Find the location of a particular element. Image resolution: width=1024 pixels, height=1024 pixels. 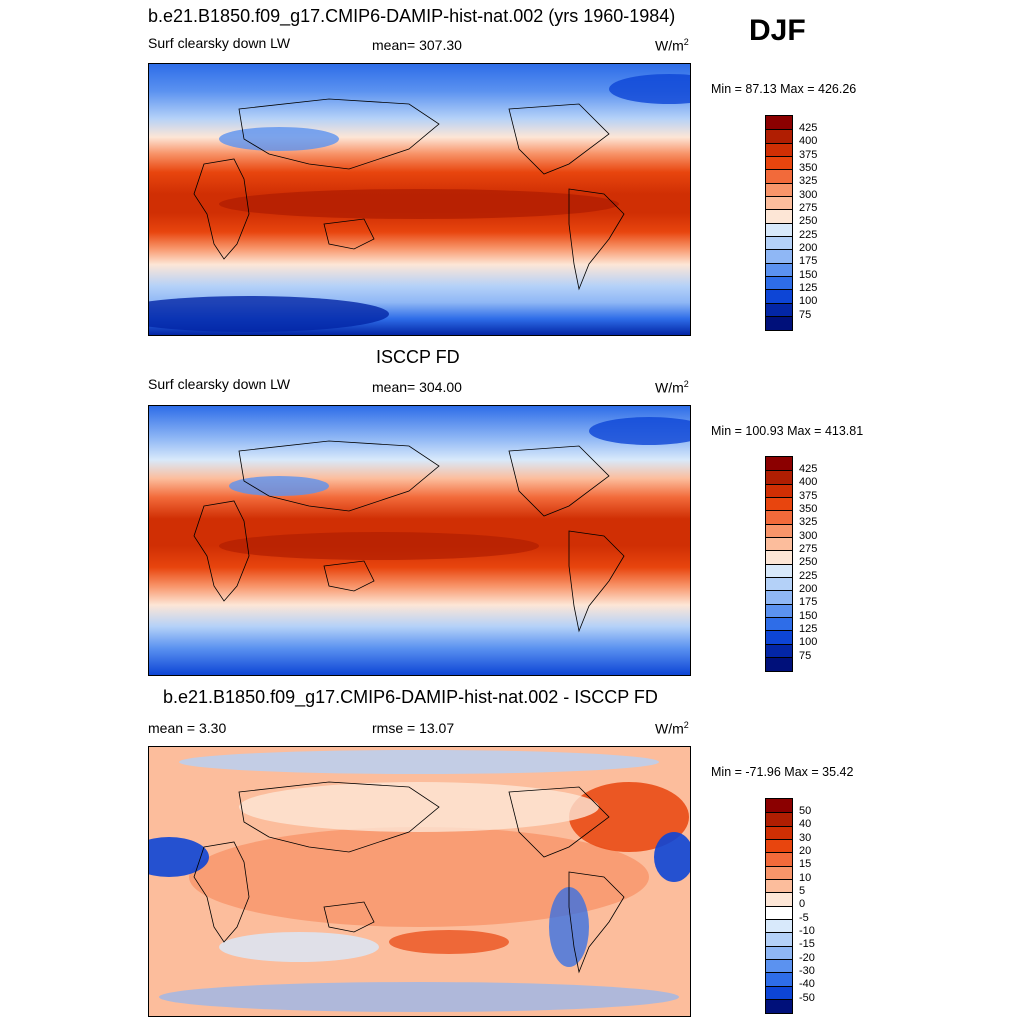

panel-3-map-svg is located at coordinates (419, 881).